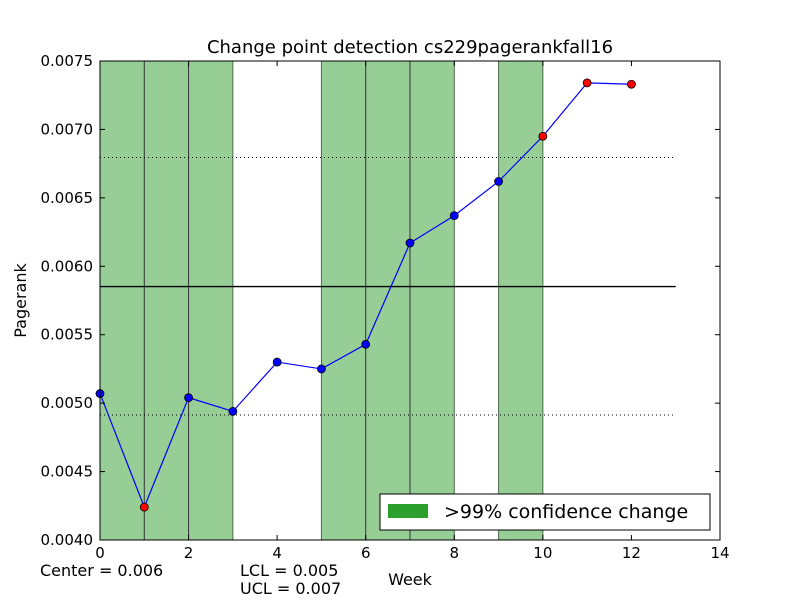 The width and height of the screenshot is (800, 600). I want to click on y-tick-label-0: 0.0040, so click(67, 540).